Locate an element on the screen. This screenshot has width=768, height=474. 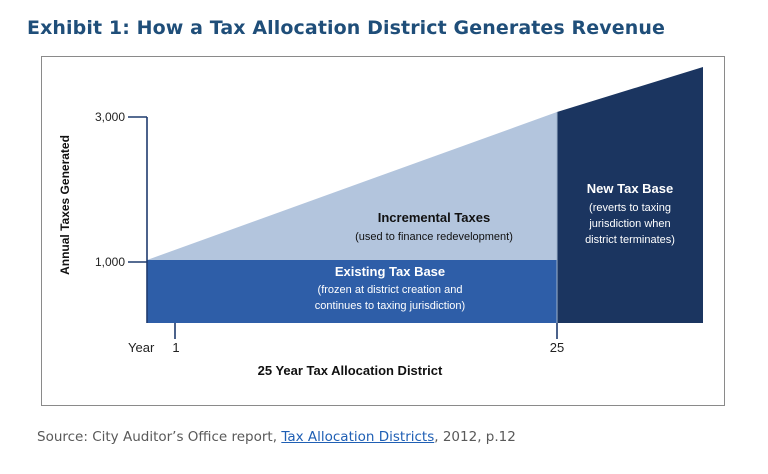
source-prefix: Source: City Auditor’s Office report, is located at coordinates (159, 437).